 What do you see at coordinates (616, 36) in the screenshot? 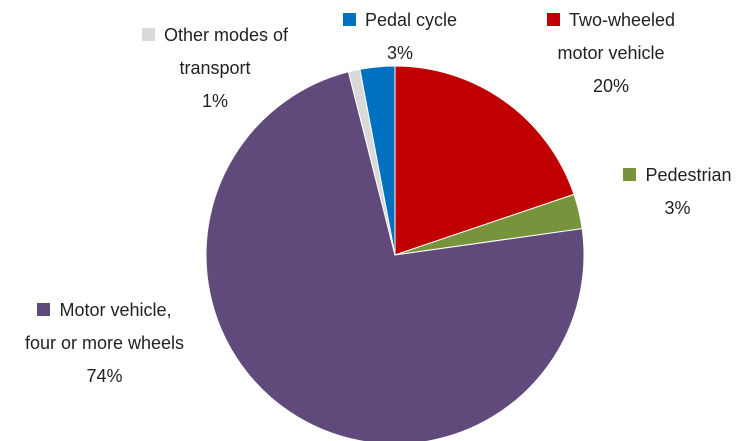
I see `category-label: Two-wheeled motor vehicle` at bounding box center [616, 36].